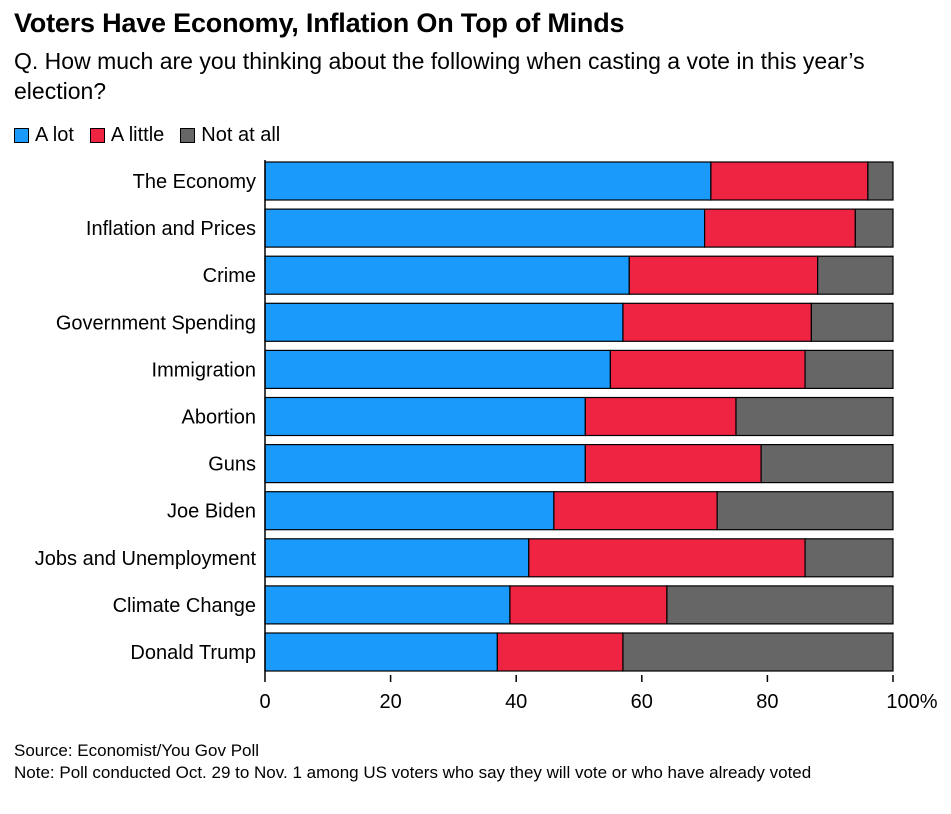  I want to click on x-tick-label-40: 40, so click(516, 702).